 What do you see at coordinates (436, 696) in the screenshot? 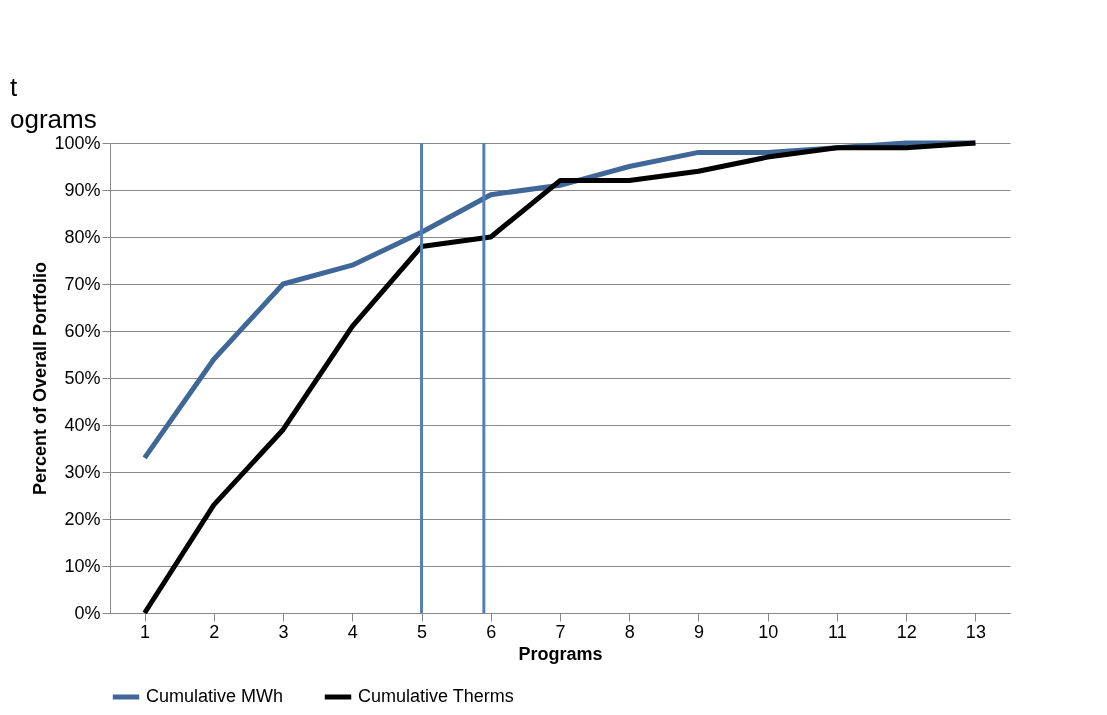
I see `legend-label: Cumulative Therms` at bounding box center [436, 696].